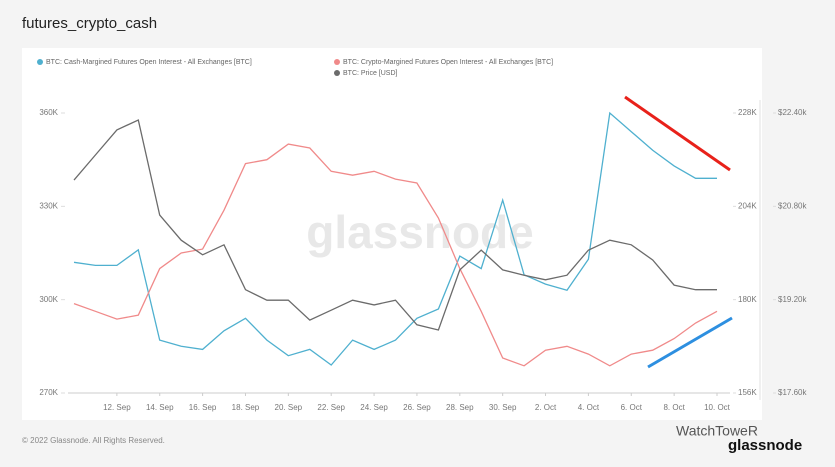 This screenshot has height=467, width=835. I want to click on x-tick-label: 2. Oct, so click(546, 407).